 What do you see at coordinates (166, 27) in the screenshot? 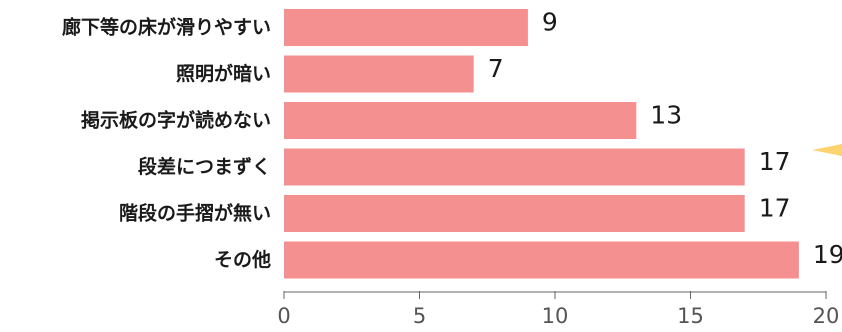
I see `category-label: 廊下等の床が滑りやすい` at bounding box center [166, 27].